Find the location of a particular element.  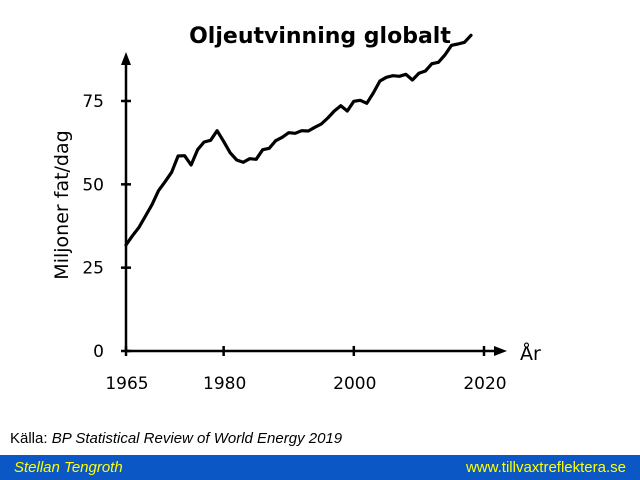

x-tick-label: 1980 is located at coordinates (224, 384).